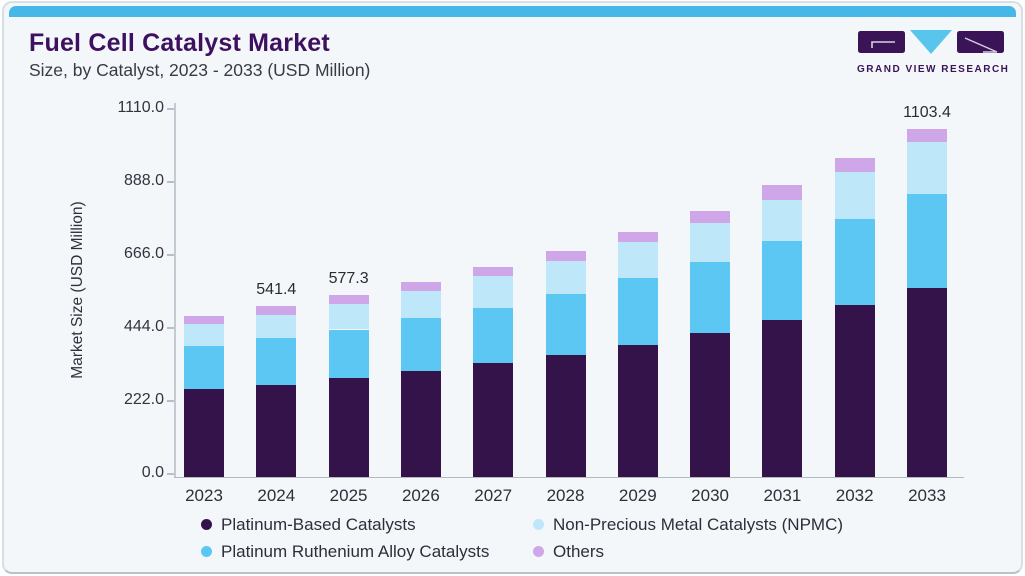 This screenshot has height=576, width=1025. What do you see at coordinates (927, 382) in the screenshot?
I see `bar-segment-2033-platinum-based-catalysts` at bounding box center [927, 382].